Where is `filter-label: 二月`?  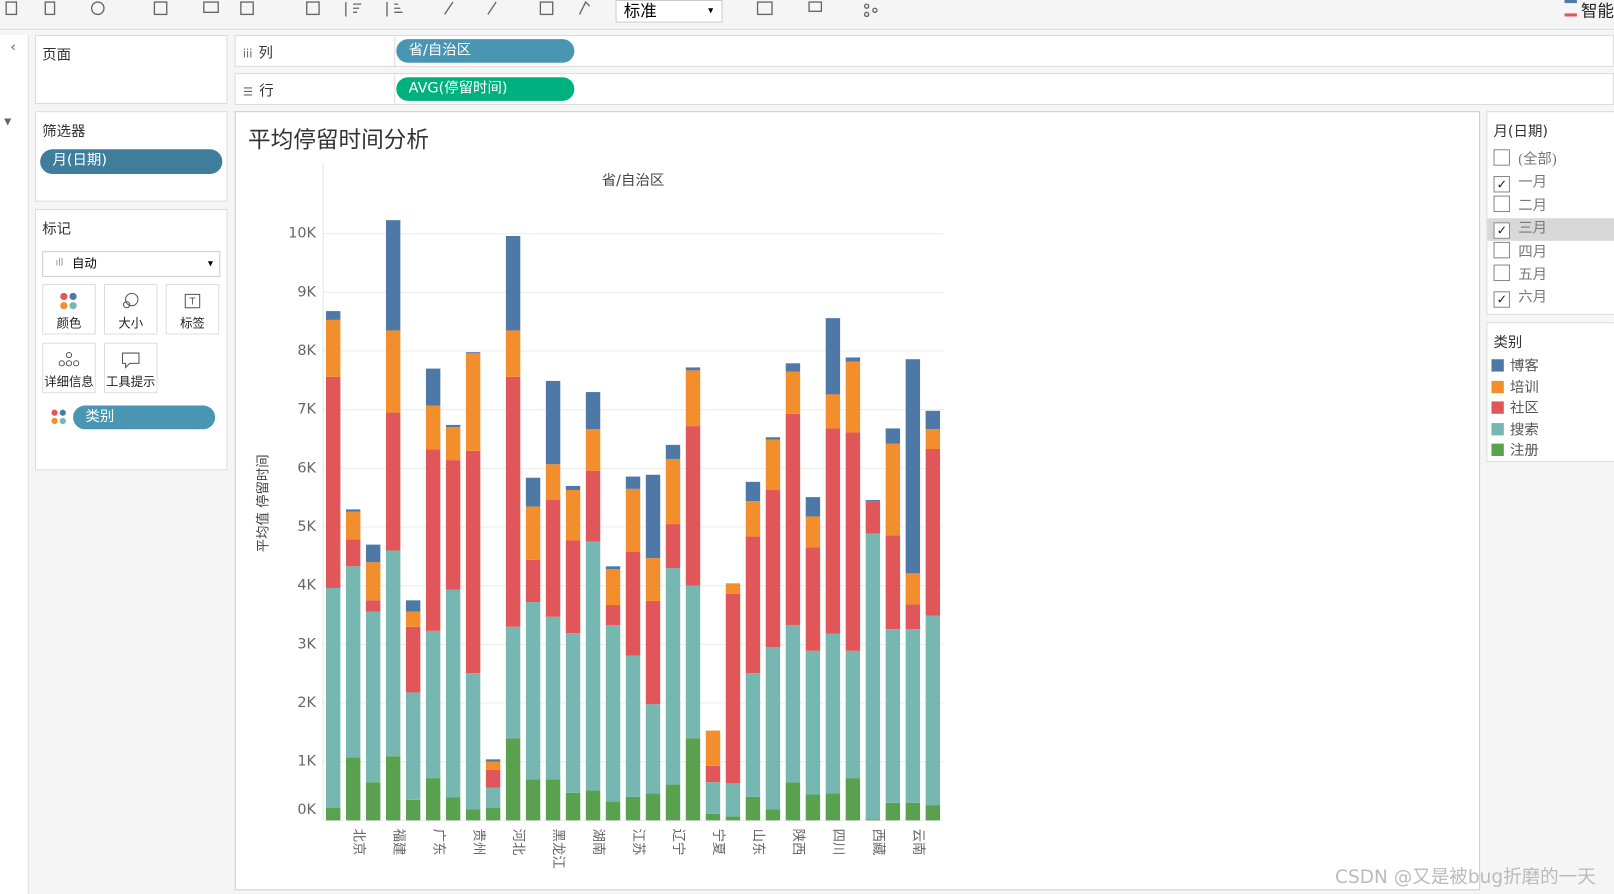 filter-label: 二月 is located at coordinates (1533, 206).